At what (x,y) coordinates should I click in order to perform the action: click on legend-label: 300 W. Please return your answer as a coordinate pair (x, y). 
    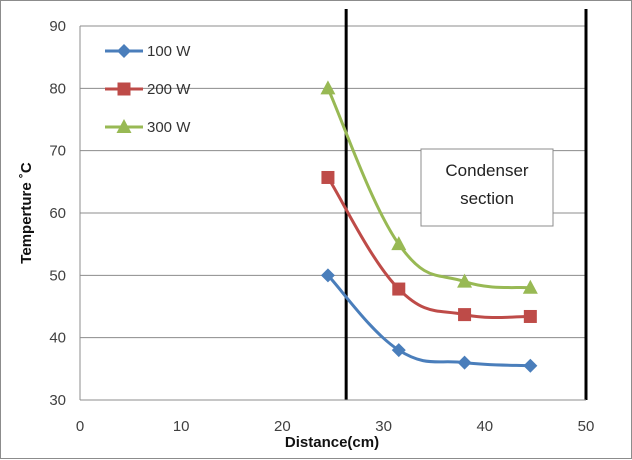
    Looking at the image, I should click on (169, 127).